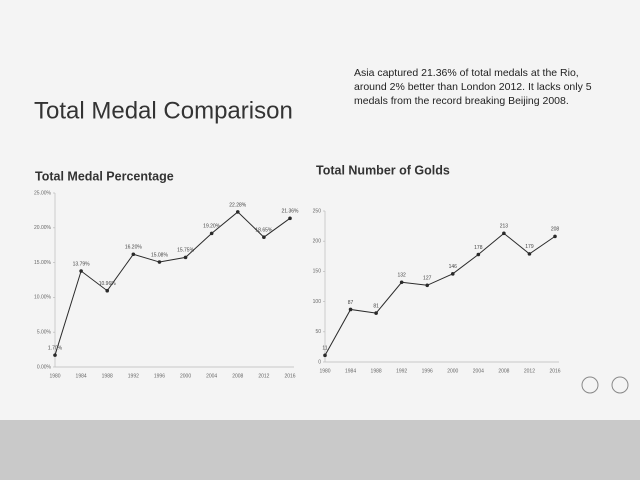 This screenshot has width=640, height=480. I want to click on data-label: 178, so click(478, 248).